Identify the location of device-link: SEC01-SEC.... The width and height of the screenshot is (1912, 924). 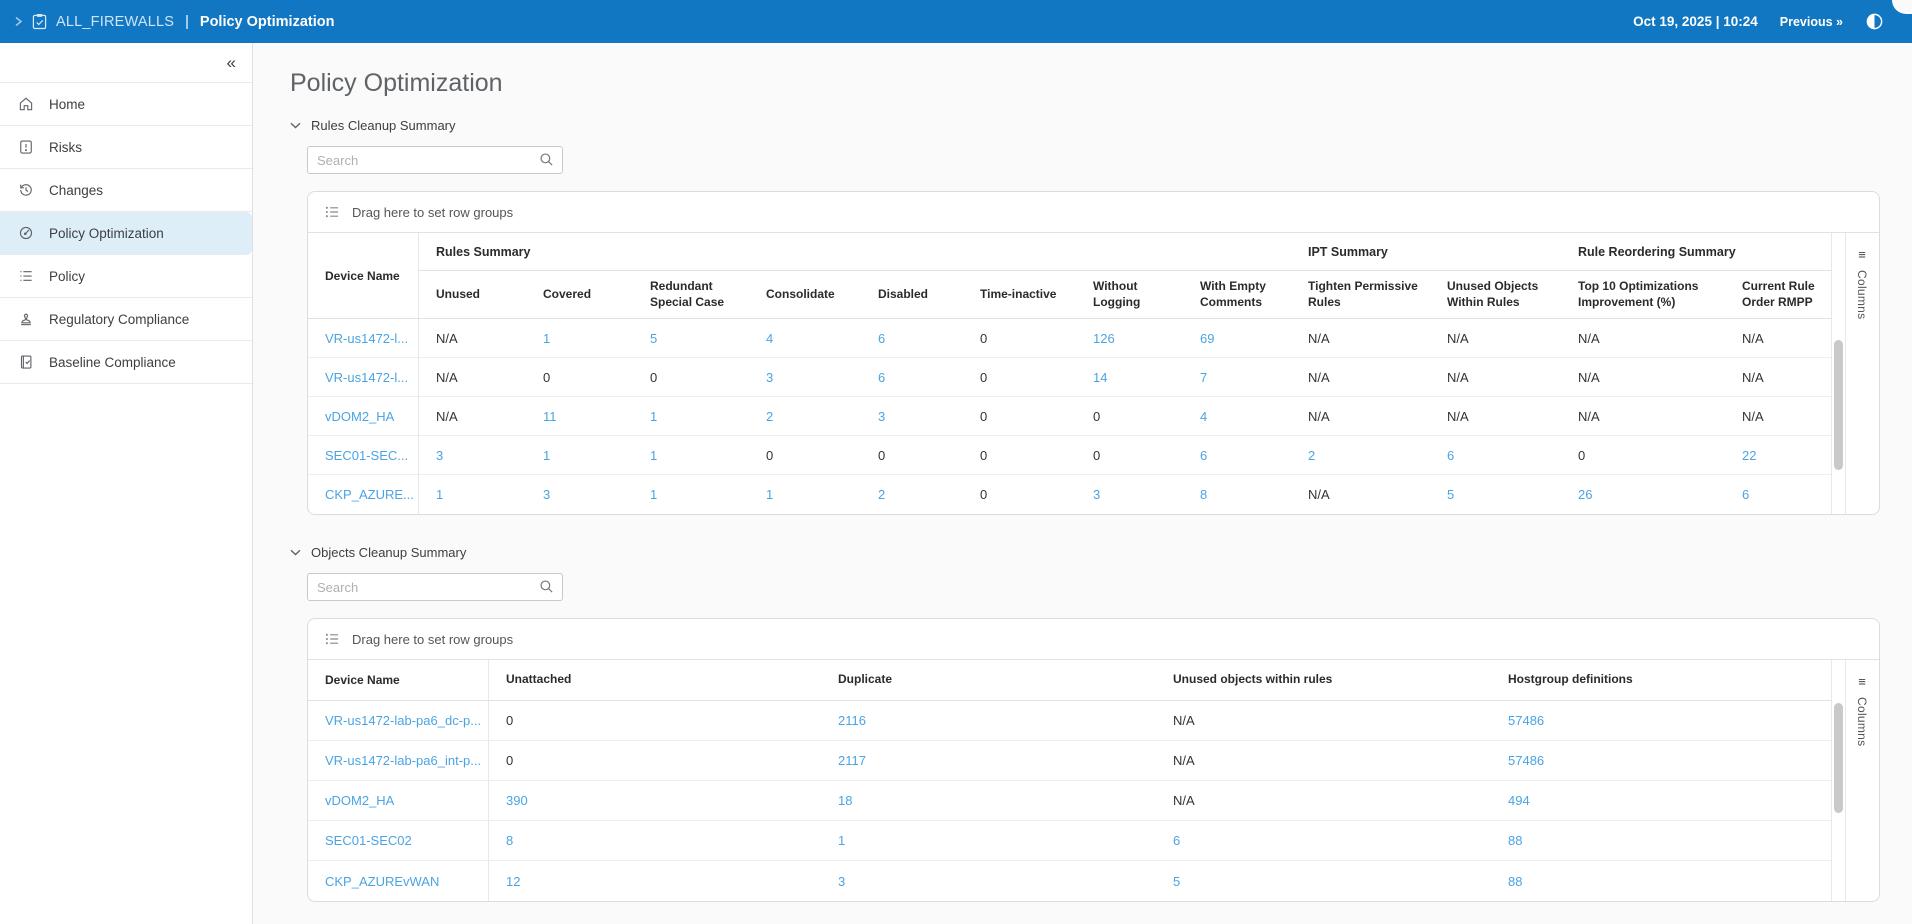
(367, 455).